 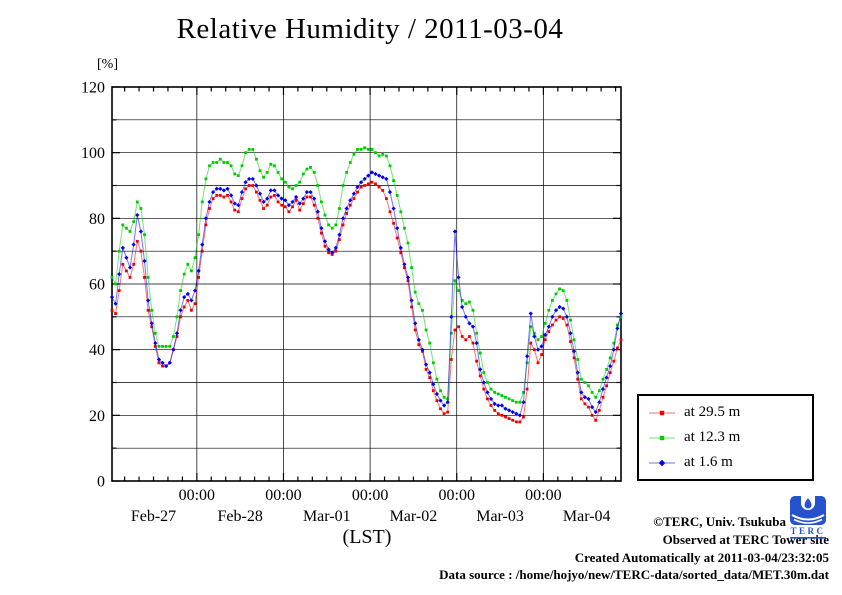 What do you see at coordinates (97, 285) in the screenshot?
I see `y-tick-label: 60` at bounding box center [97, 285].